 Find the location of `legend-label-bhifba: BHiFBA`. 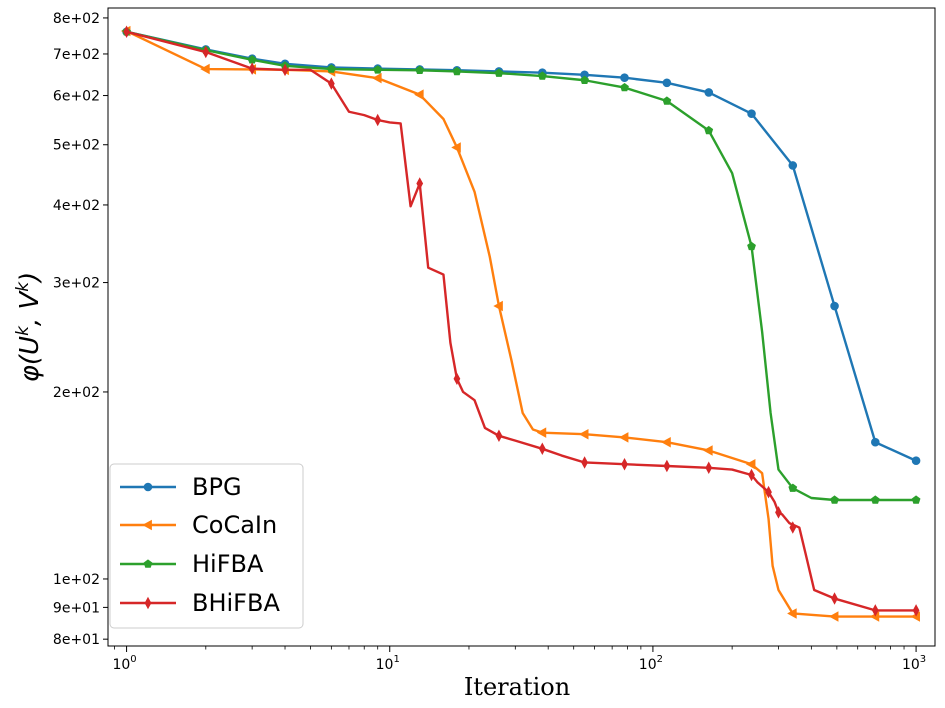

legend-label-bhifba: BHiFBA is located at coordinates (236, 603).